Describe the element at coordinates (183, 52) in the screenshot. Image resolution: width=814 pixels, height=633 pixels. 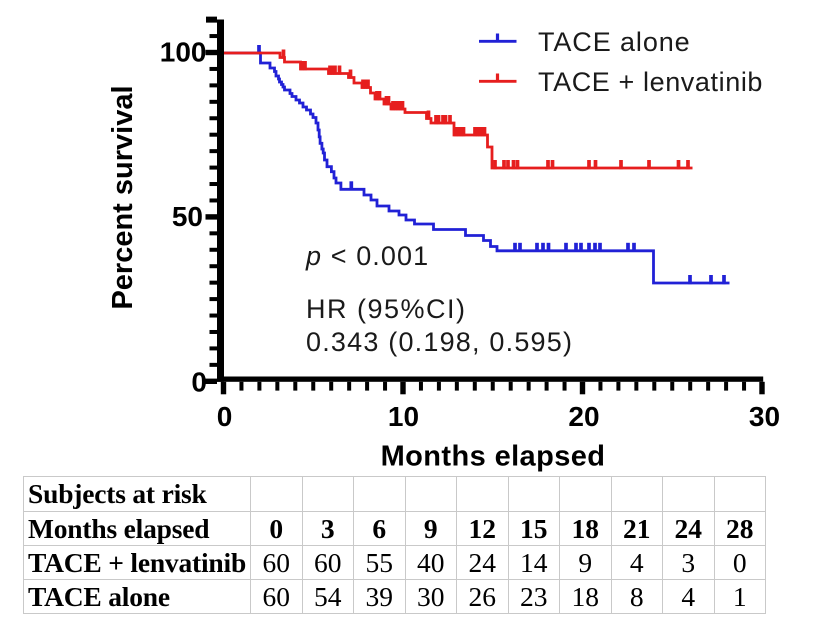
I see `svg-text: 100` at that location.